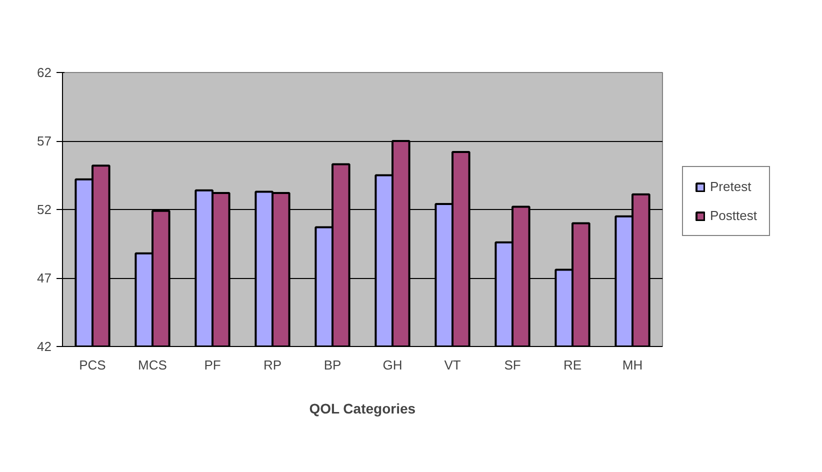 The width and height of the screenshot is (822, 472). What do you see at coordinates (632, 365) in the screenshot?
I see `x-tick-label: MH` at bounding box center [632, 365].